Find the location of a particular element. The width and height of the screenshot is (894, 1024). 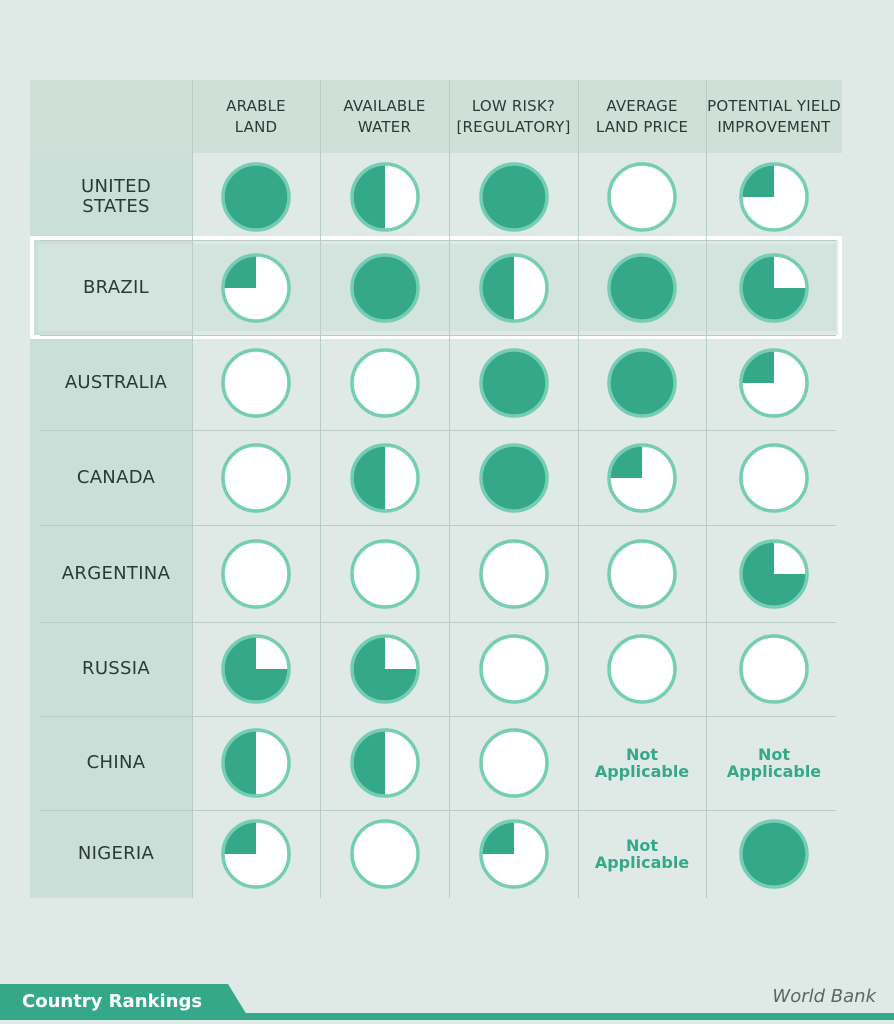

rating-cell: Not Applicable is located at coordinates (774, 763).